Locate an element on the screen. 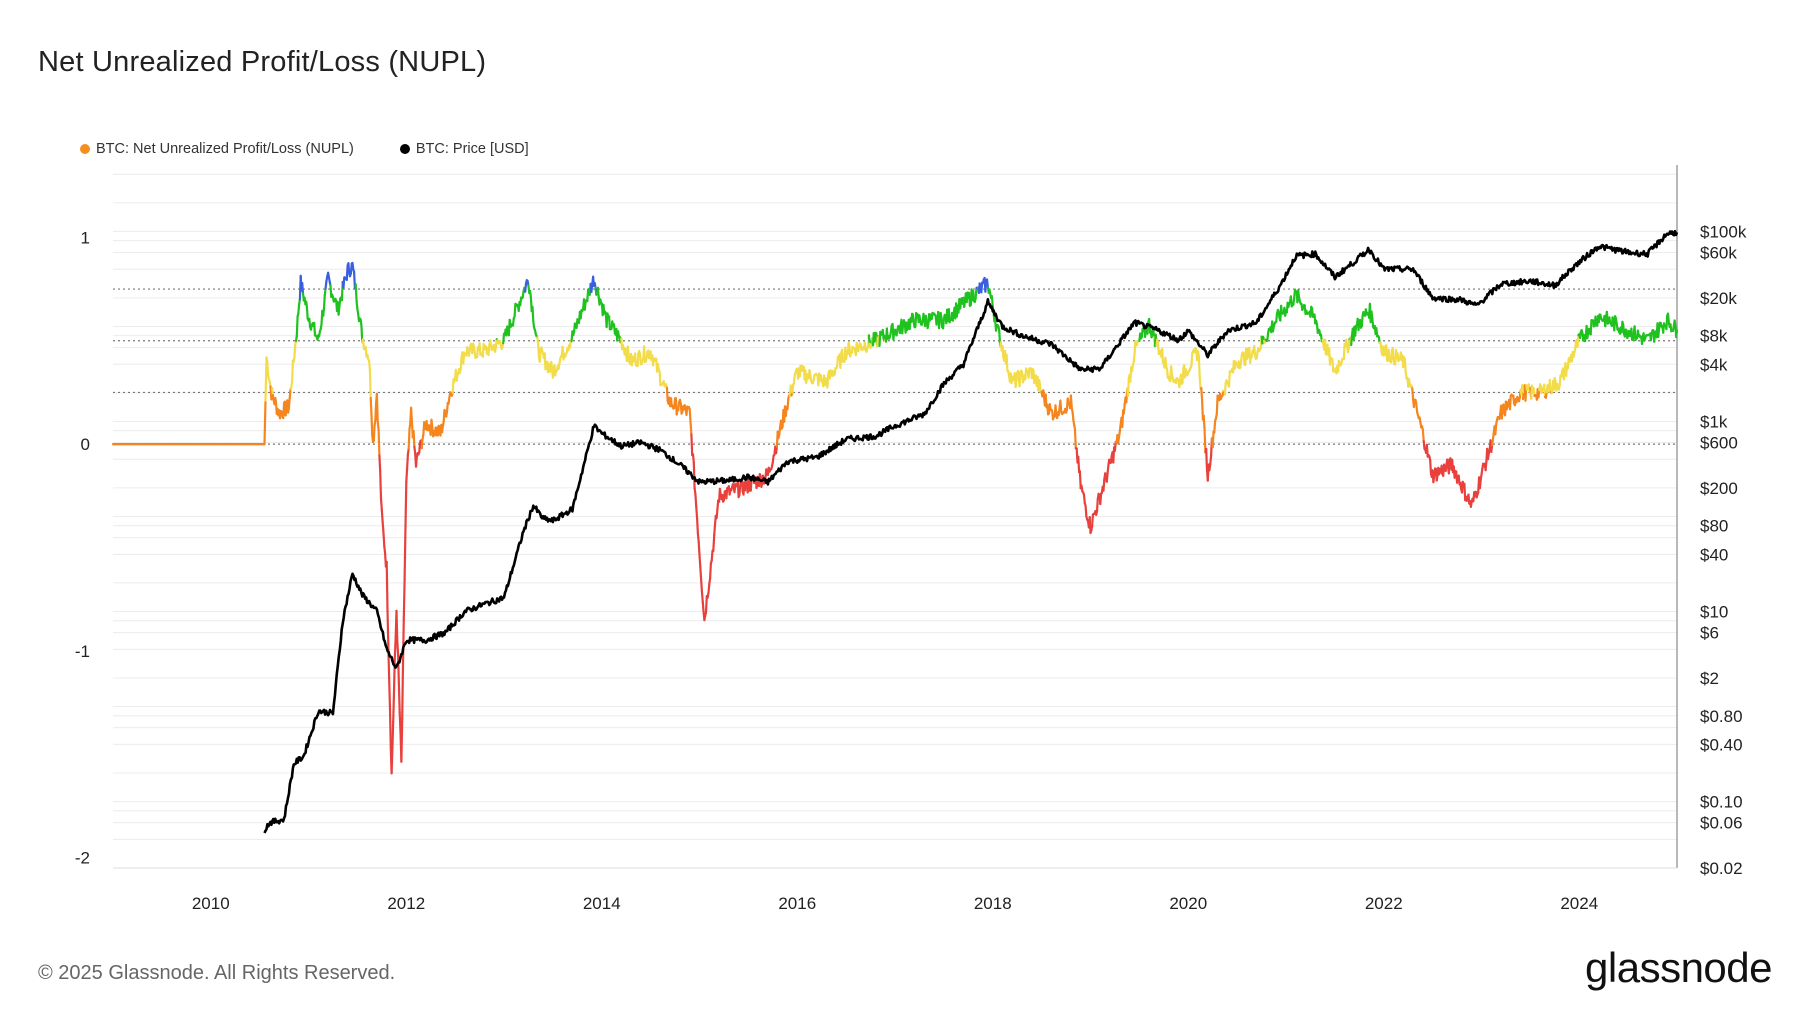 The width and height of the screenshot is (1800, 1013). y-left-tick-label: -1 is located at coordinates (82, 651).